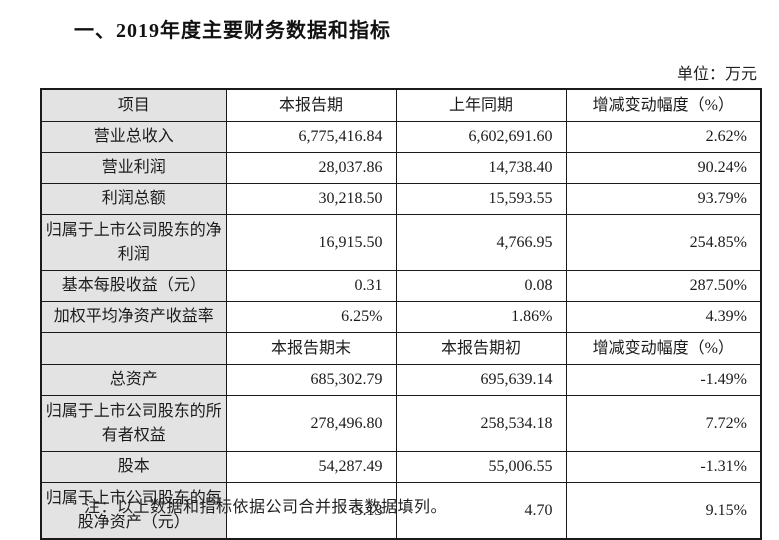 The height and width of the screenshot is (540, 779). Describe the element at coordinates (133, 317) in the screenshot. I see `row-label-cell: 加权平均净资产收益率` at that location.